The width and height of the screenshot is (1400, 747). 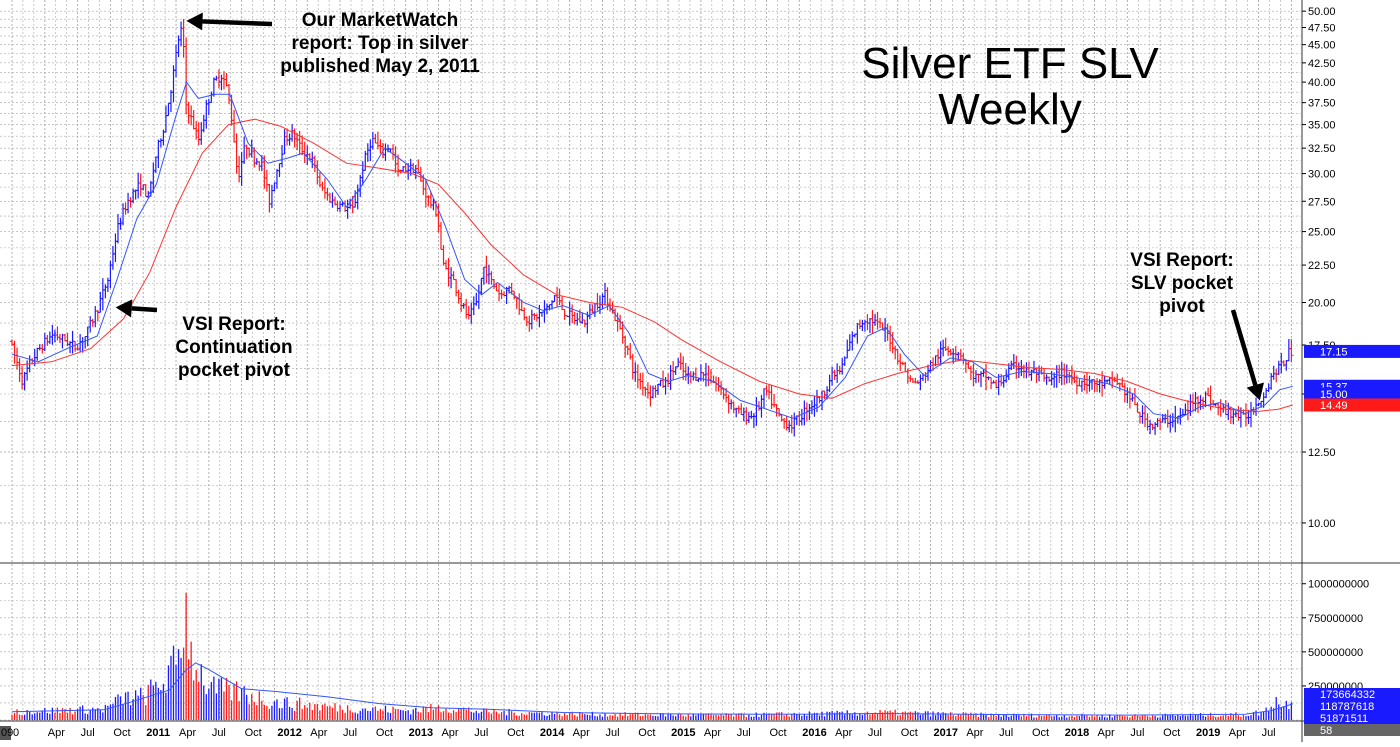 What do you see at coordinates (1322, 126) in the screenshot?
I see `price-tick-label: 35.00` at bounding box center [1322, 126].